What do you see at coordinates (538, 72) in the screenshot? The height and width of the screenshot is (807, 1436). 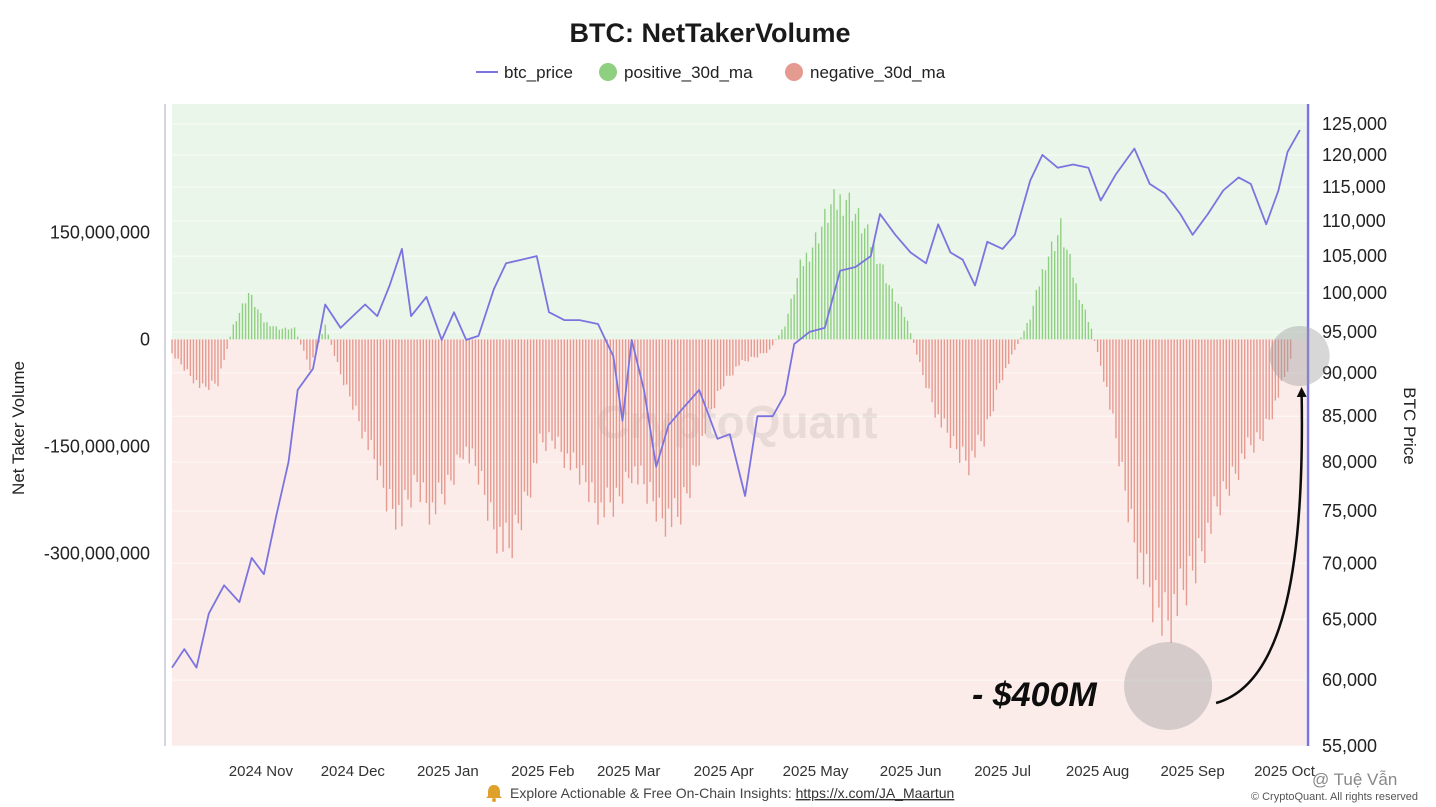 I see `legend-label-btc-price: btc_price` at bounding box center [538, 72].